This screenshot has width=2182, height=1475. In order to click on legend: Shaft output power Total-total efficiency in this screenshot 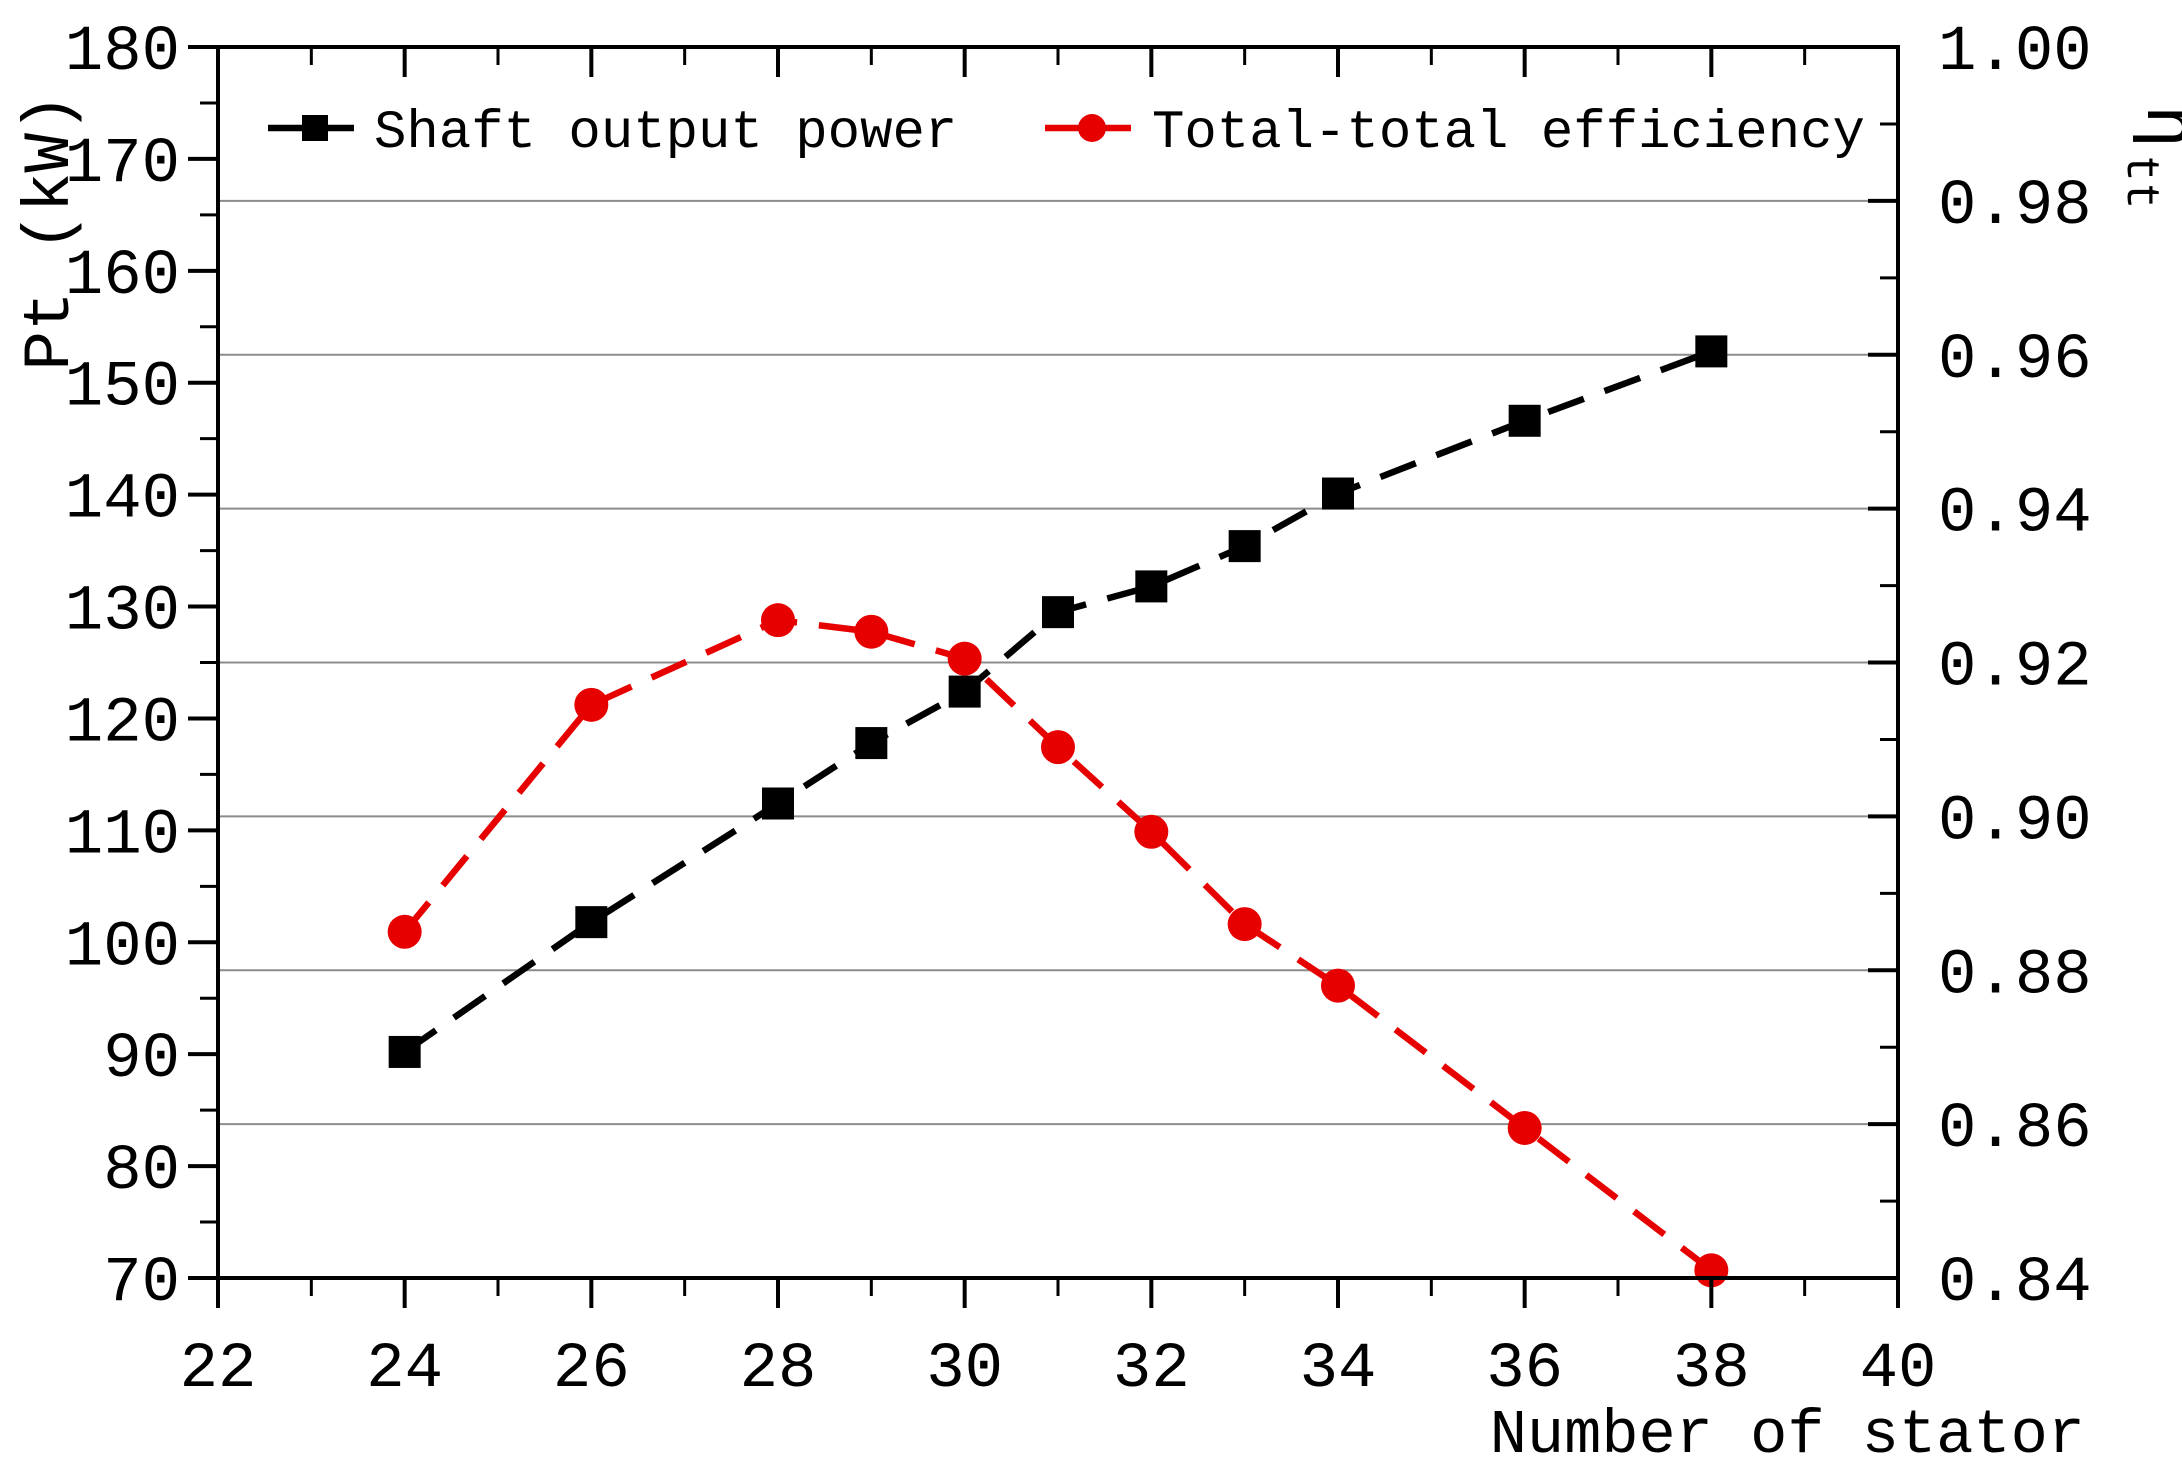, I will do `click(1066, 133)`.